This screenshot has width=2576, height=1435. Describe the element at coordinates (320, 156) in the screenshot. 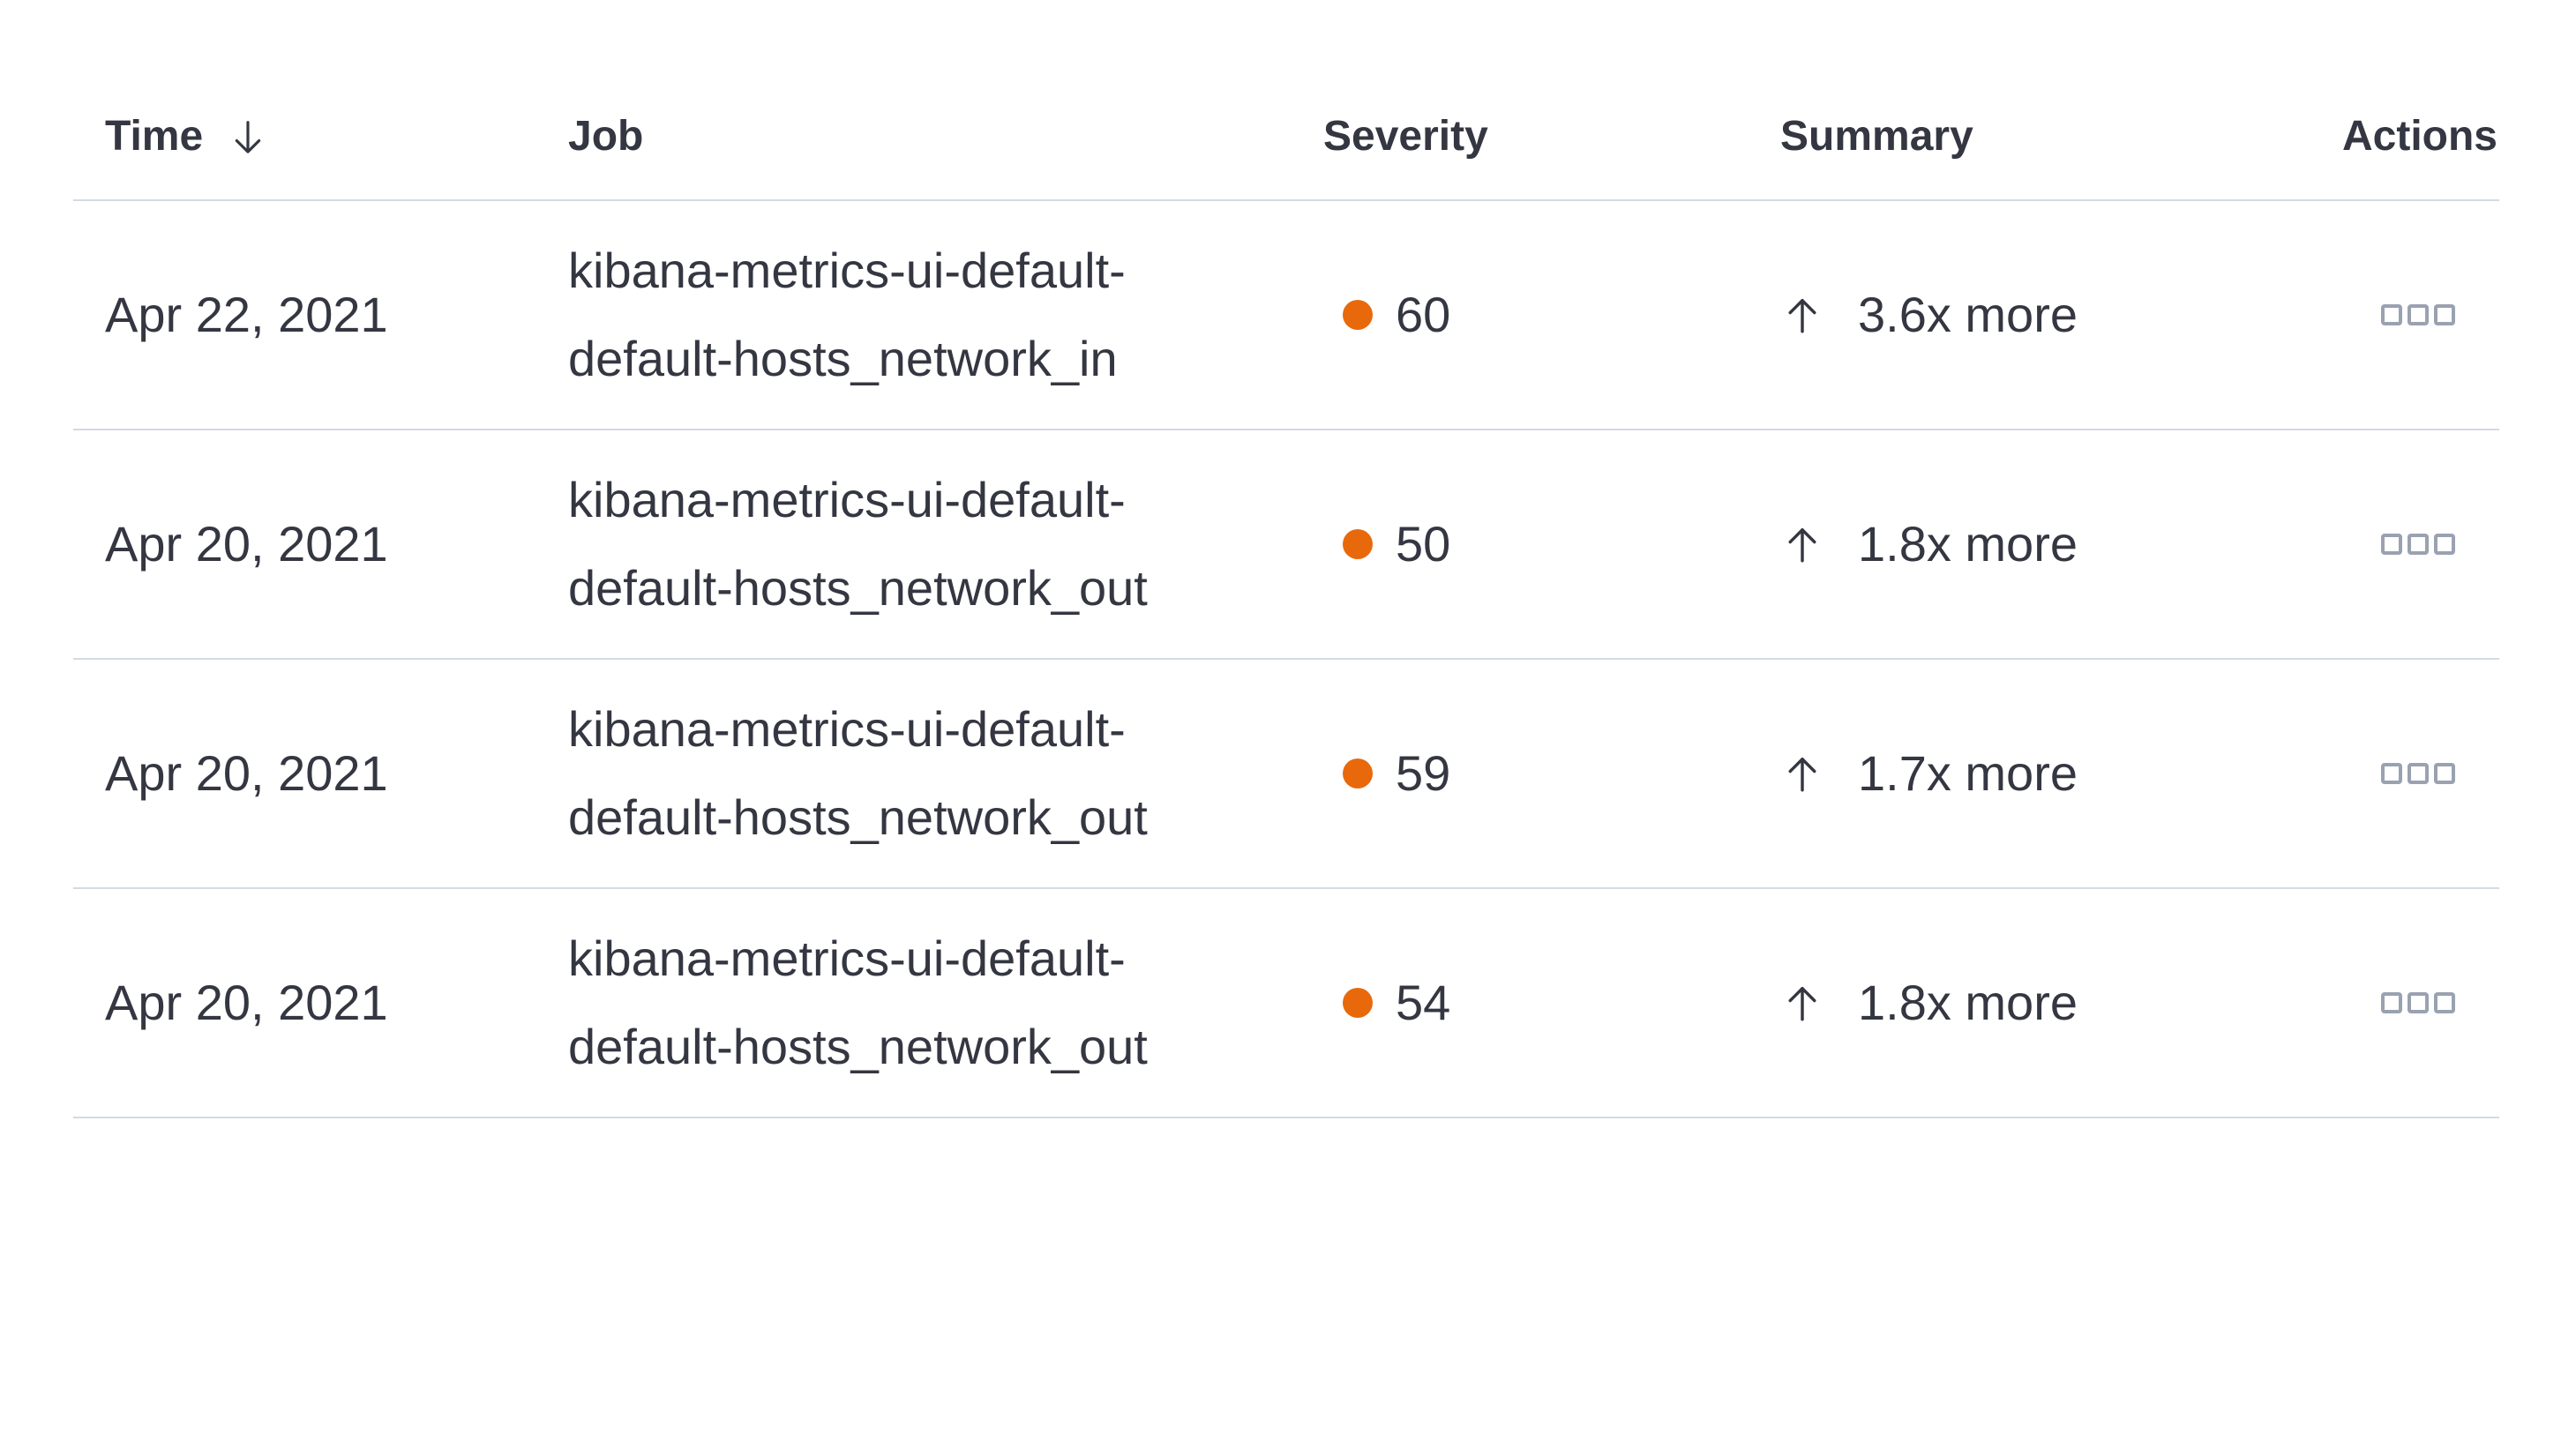

I see `column-header-time: Time` at that location.